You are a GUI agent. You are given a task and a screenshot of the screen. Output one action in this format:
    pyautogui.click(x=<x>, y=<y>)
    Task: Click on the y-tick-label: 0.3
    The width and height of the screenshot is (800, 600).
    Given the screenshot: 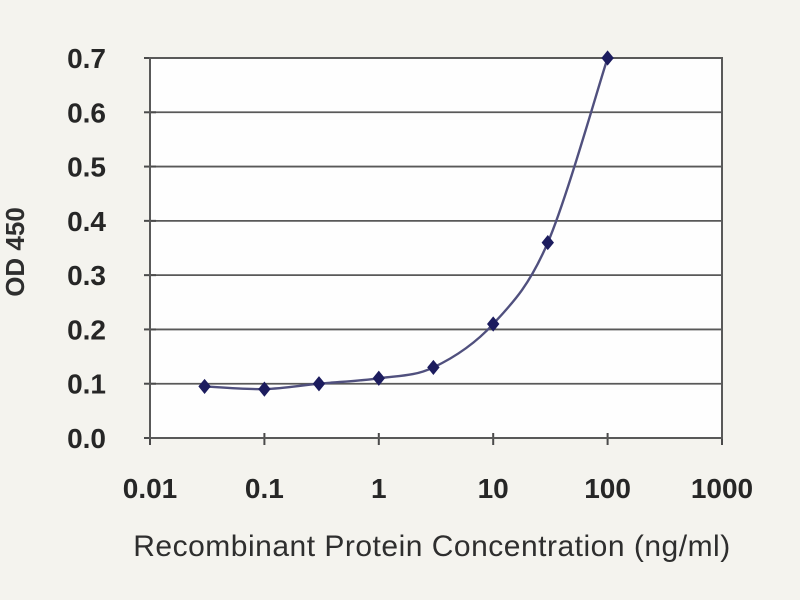 What is the action you would take?
    pyautogui.click(x=86, y=275)
    